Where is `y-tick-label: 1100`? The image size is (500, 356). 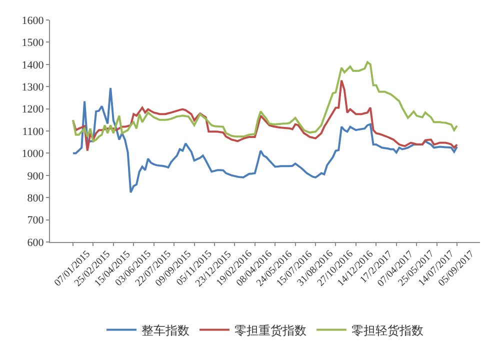
y-tick-label: 1100 is located at coordinates (33, 132).